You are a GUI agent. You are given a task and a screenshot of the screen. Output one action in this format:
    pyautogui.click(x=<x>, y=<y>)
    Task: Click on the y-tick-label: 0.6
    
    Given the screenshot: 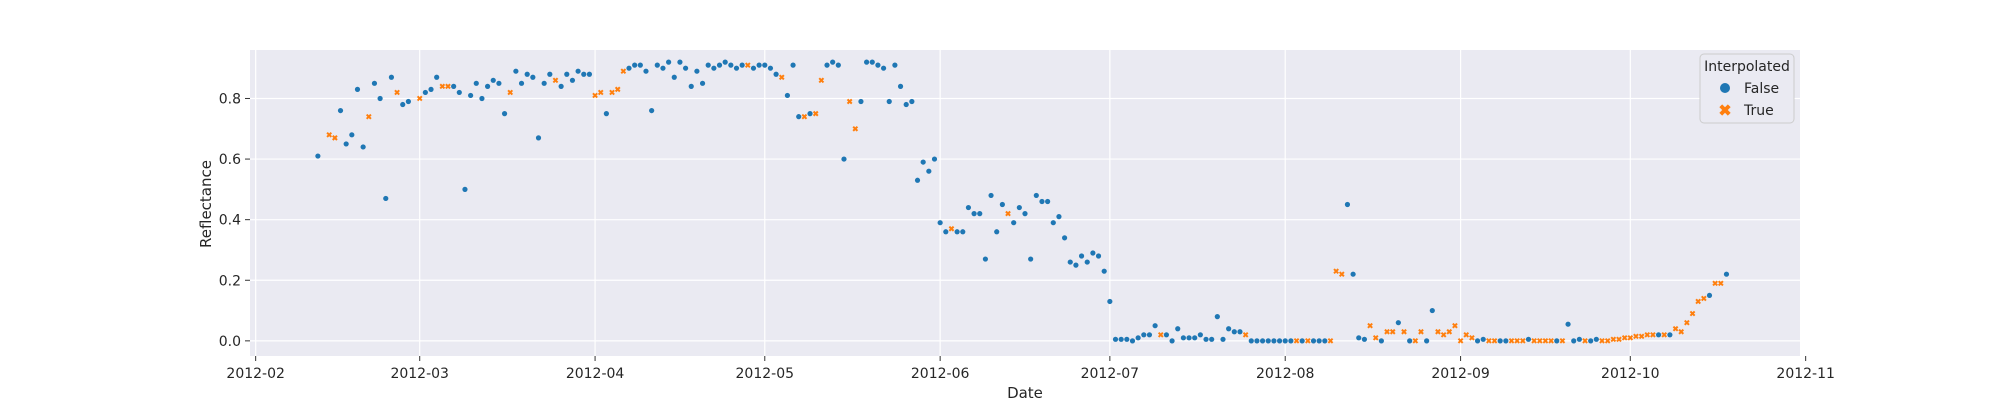 What is the action you would take?
    pyautogui.click(x=230, y=160)
    